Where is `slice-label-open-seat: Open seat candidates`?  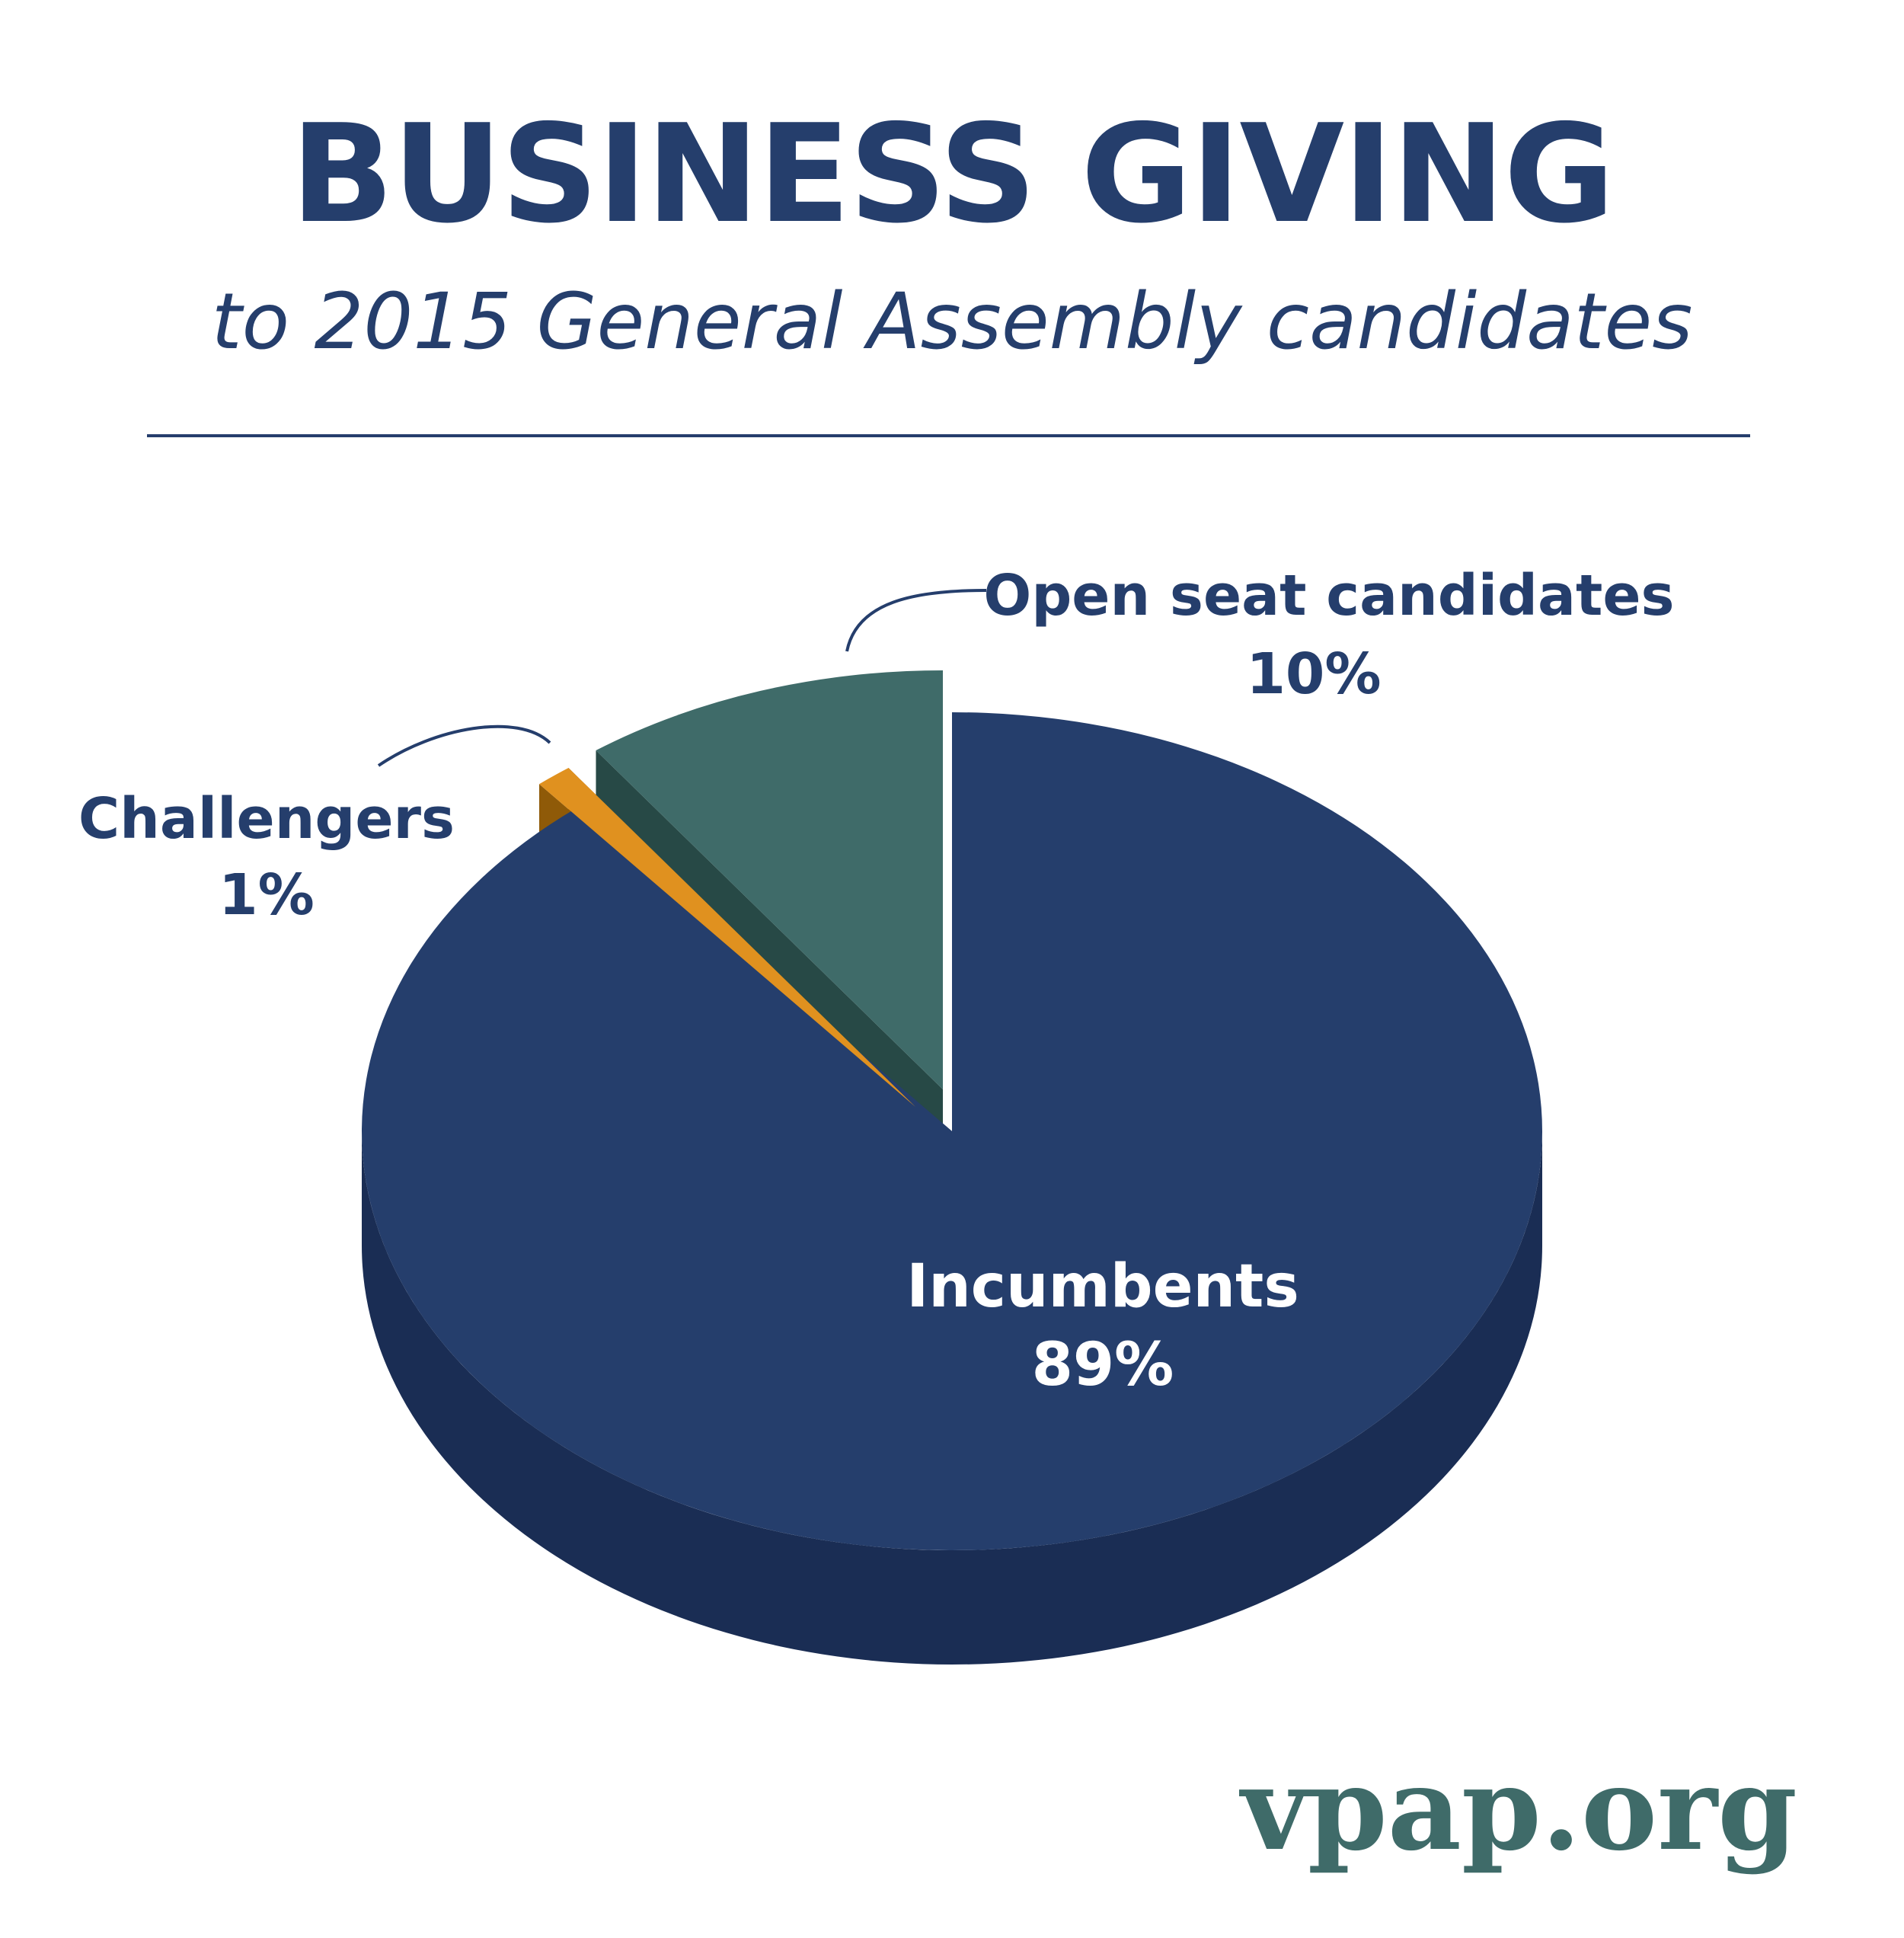 slice-label-open-seat: Open seat candidates is located at coordinates (1329, 596).